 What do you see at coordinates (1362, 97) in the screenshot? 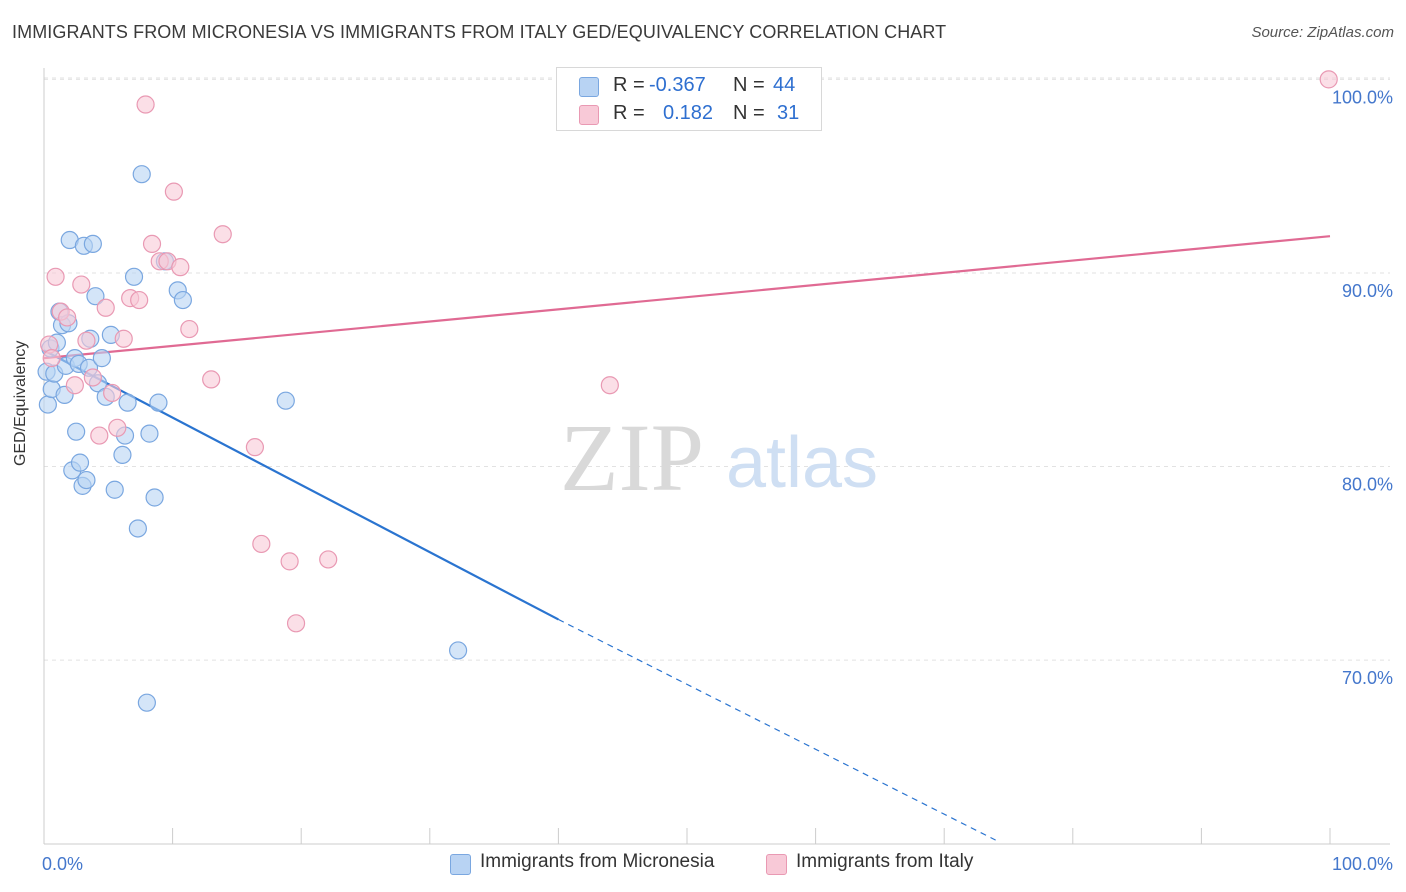
I see `y-tick-label: 100.0%` at bounding box center [1362, 97].